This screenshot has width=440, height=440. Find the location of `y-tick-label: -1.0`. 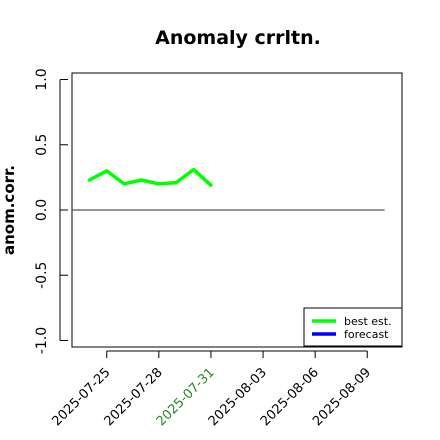

y-tick-label: -1.0 is located at coordinates (42, 340).